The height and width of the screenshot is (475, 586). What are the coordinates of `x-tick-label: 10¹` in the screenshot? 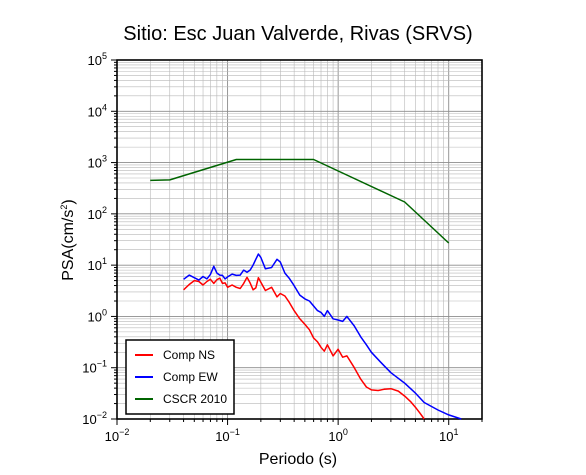 It's located at (448, 435).